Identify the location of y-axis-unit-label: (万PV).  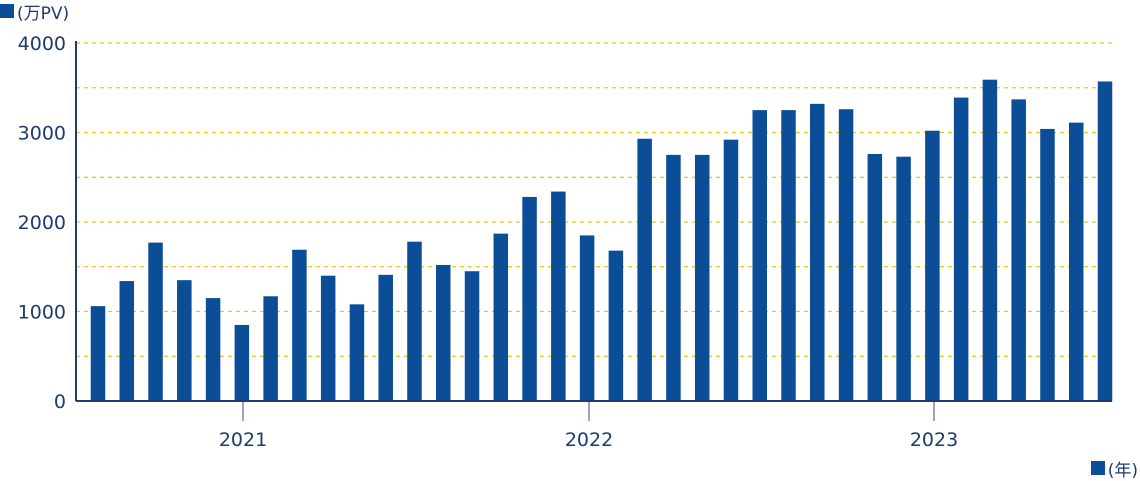
(35, 12).